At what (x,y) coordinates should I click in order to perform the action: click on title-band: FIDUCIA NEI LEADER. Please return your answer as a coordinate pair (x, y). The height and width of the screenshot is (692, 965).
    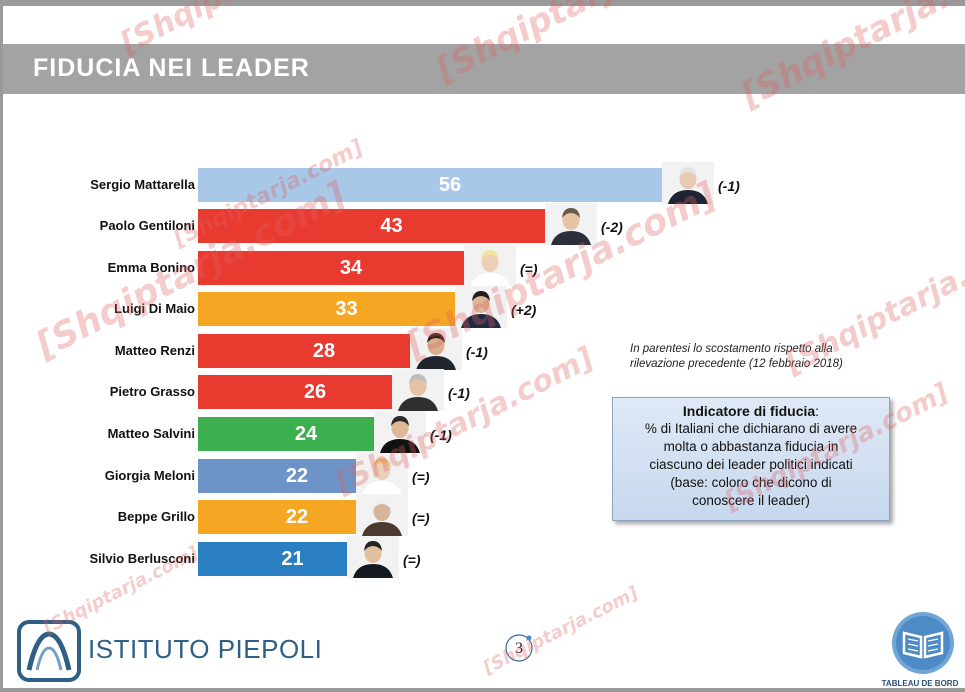
    Looking at the image, I should click on (484, 69).